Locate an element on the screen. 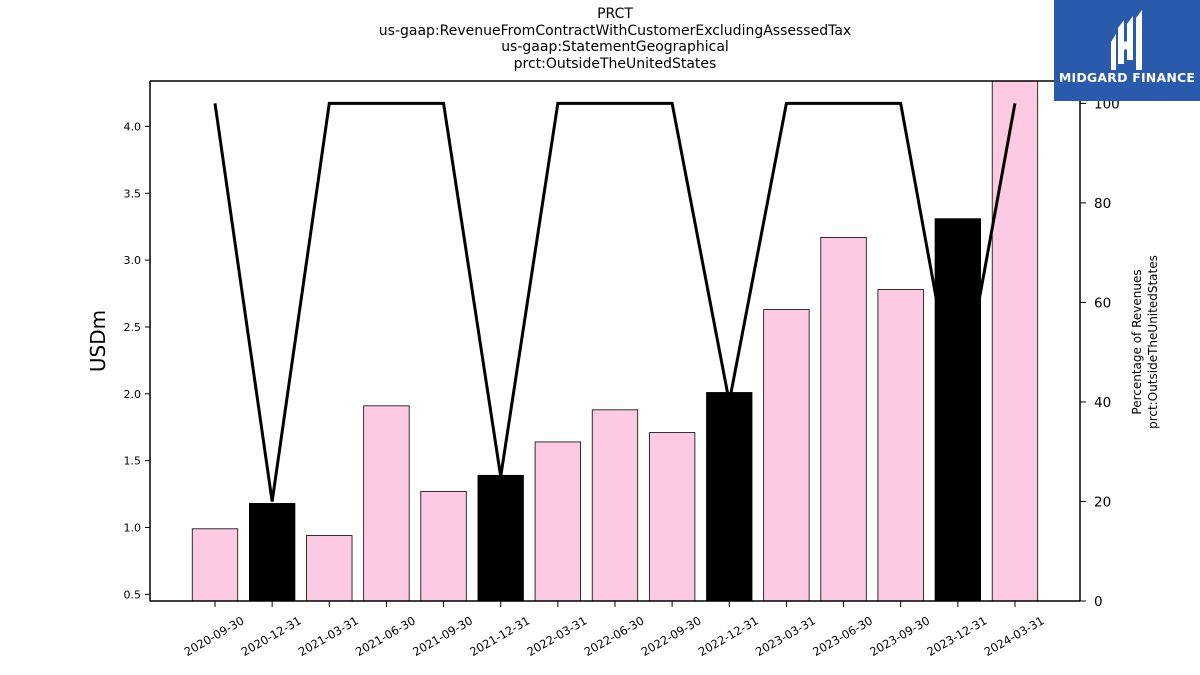  x-tick-label: 2022-12-31 is located at coordinates (728, 636).